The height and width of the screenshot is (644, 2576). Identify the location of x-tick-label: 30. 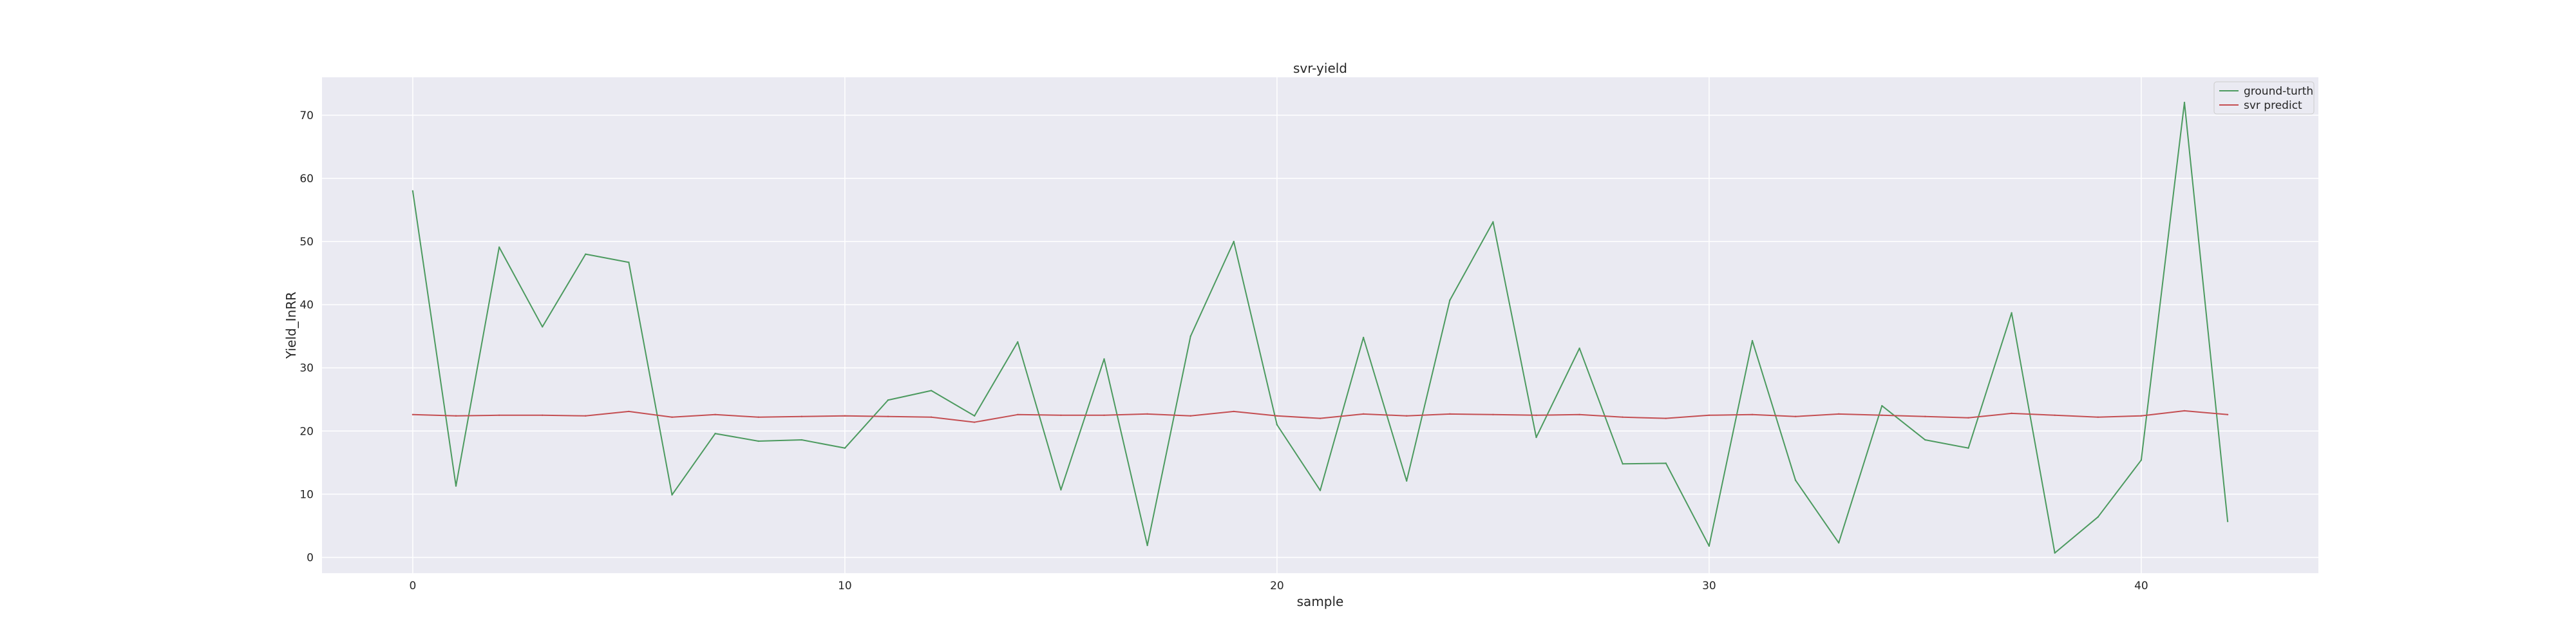
(1709, 586).